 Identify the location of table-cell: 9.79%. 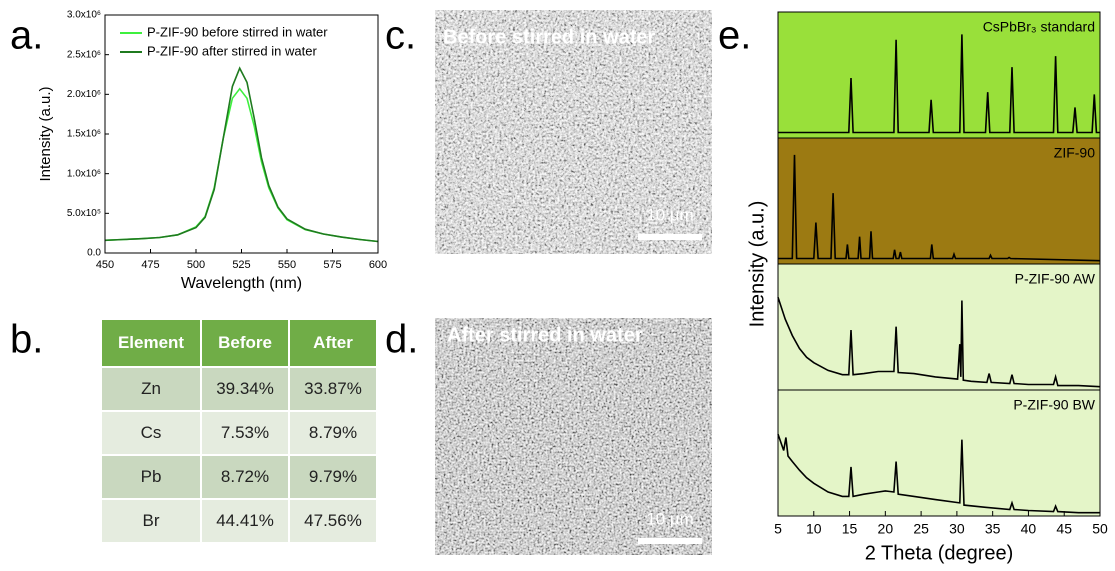
(333, 477).